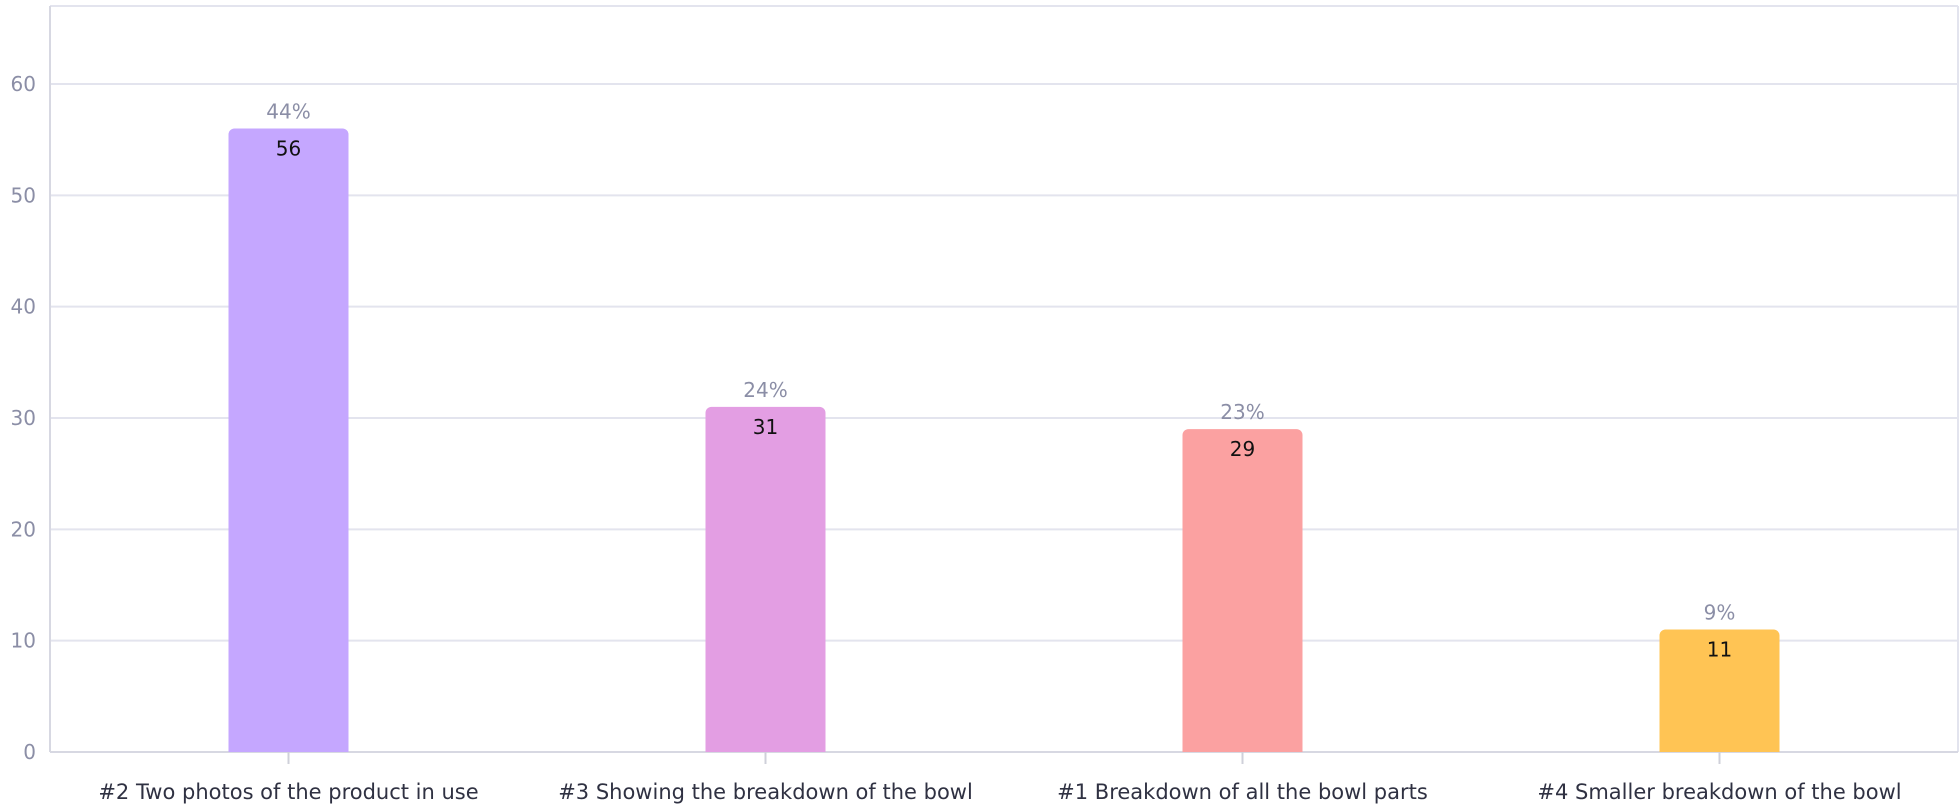 The width and height of the screenshot is (1960, 804). Describe the element at coordinates (1719, 792) in the screenshot. I see `x-tick-label: #4 Smaller breakdown of the bowl` at that location.